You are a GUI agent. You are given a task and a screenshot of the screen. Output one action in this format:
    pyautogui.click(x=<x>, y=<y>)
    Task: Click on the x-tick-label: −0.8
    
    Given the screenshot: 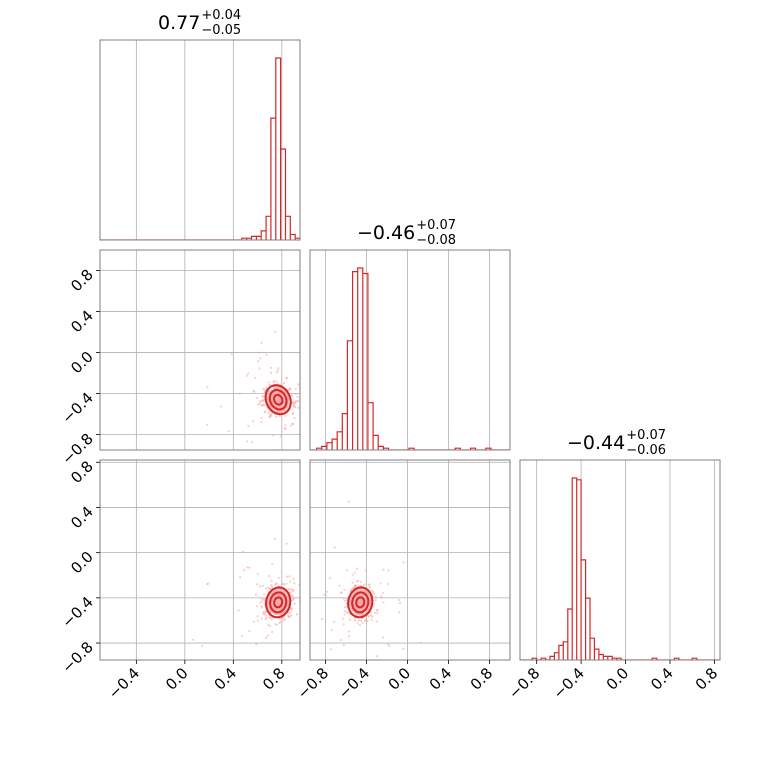 What is the action you would take?
    pyautogui.click(x=524, y=683)
    